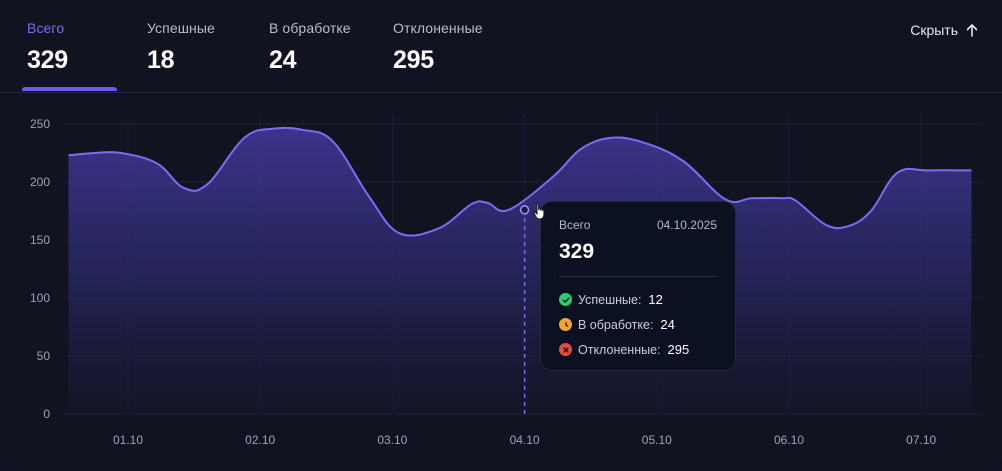  Describe the element at coordinates (638, 276) in the screenshot. I see `tooltip-divider` at that location.